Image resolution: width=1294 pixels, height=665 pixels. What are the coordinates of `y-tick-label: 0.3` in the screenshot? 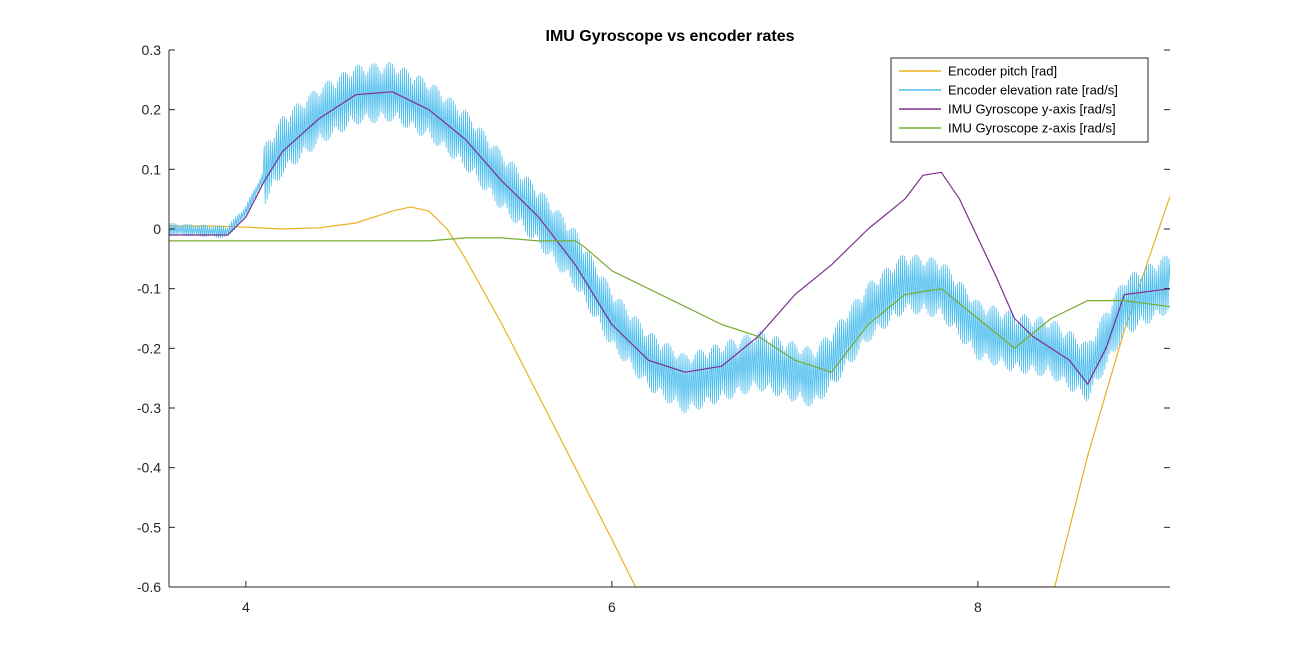 It's located at (152, 50).